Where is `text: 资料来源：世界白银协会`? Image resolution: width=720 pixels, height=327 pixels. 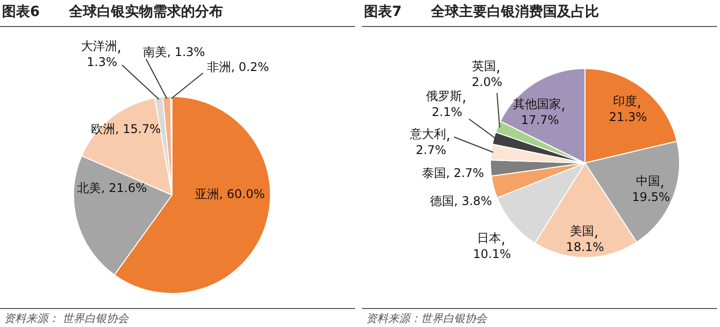
text: 资料来源：世界白银协会 is located at coordinates (426, 318).